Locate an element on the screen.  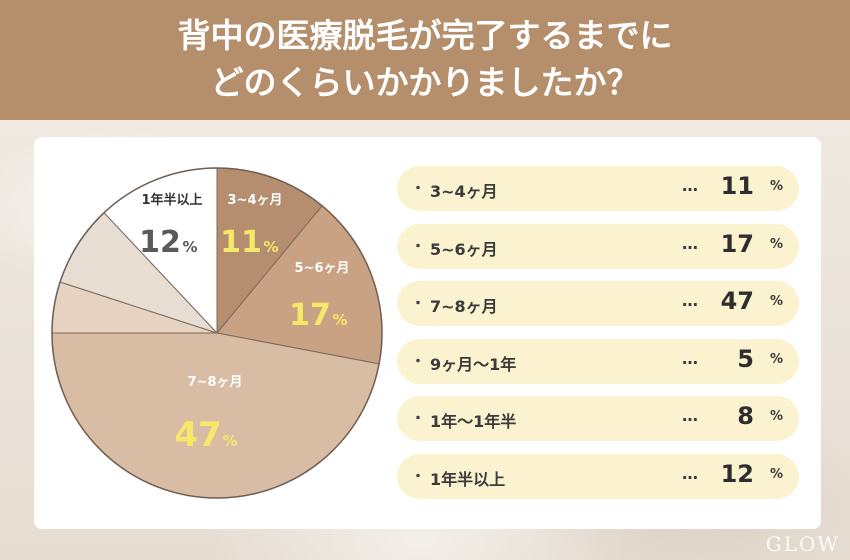
pie-slice-value: 17 is located at coordinates (310, 315).